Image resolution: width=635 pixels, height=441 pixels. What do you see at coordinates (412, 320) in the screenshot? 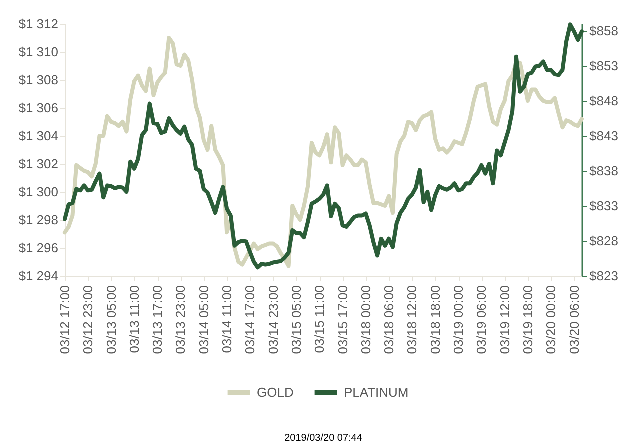
I see `x-tick-label: 03/18 12:00` at bounding box center [412, 320].